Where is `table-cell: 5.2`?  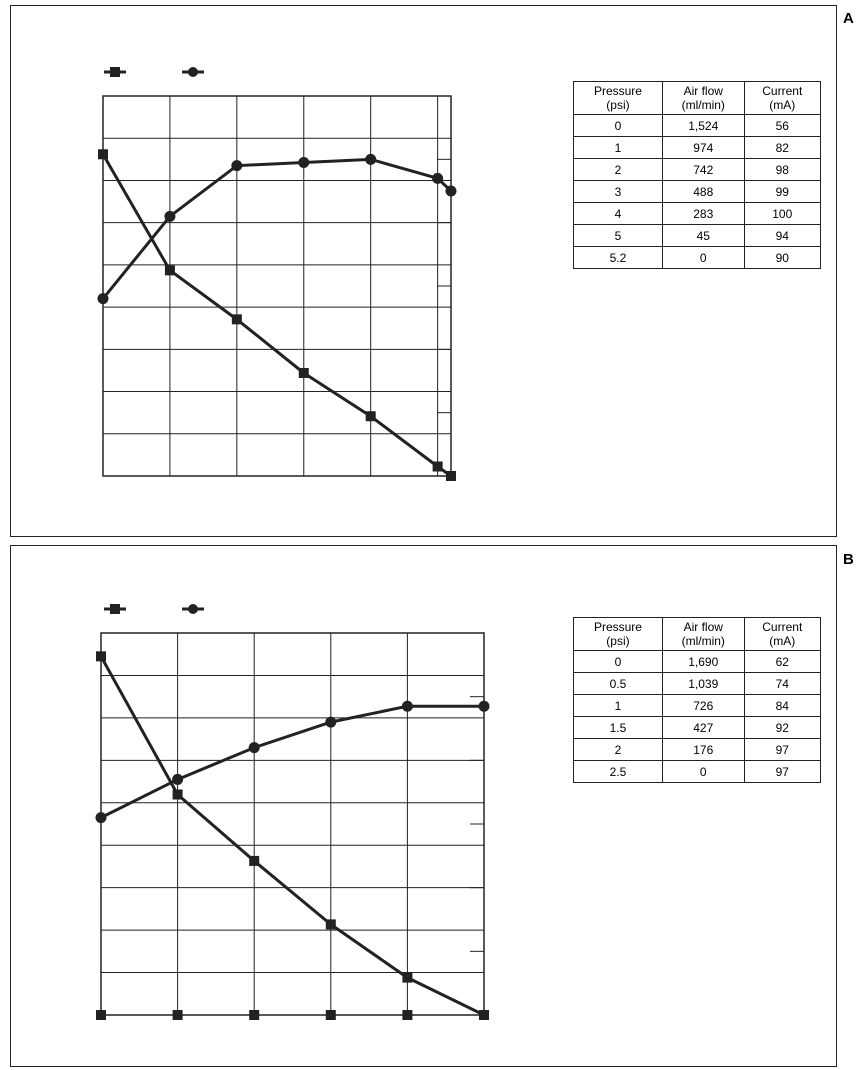
table-cell: 5.2 is located at coordinates (618, 257).